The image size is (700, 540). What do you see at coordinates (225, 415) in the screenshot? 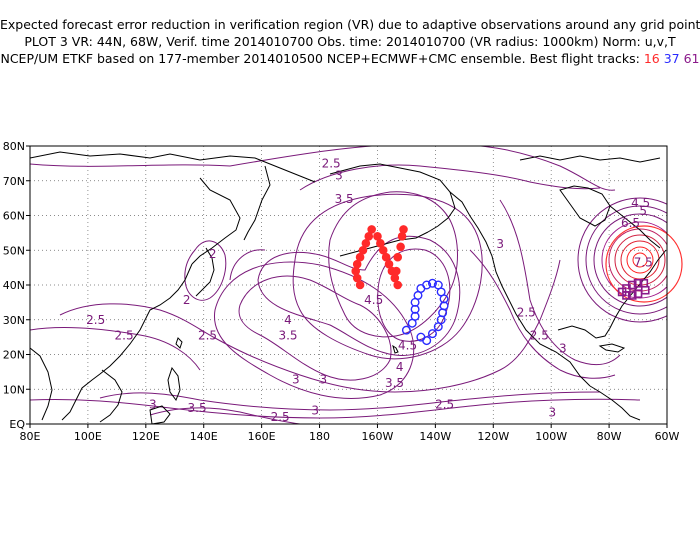
I see `contour-3.5-south` at bounding box center [225, 415].